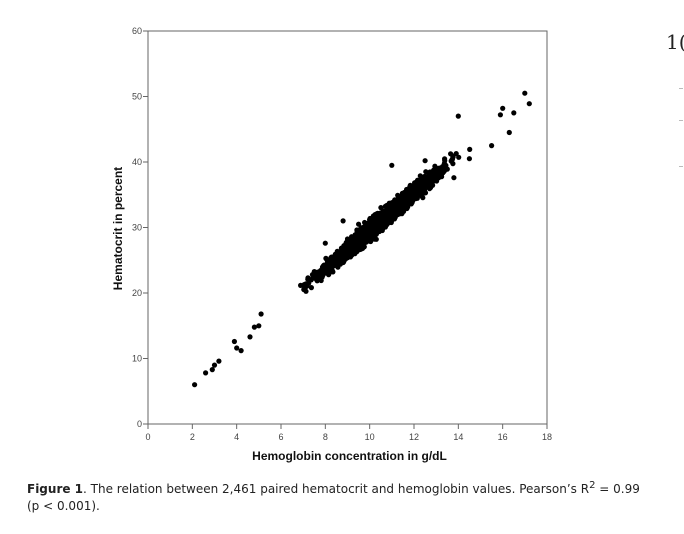 This screenshot has height=534, width=684. I want to click on x-tick-label: 14, so click(458, 437).